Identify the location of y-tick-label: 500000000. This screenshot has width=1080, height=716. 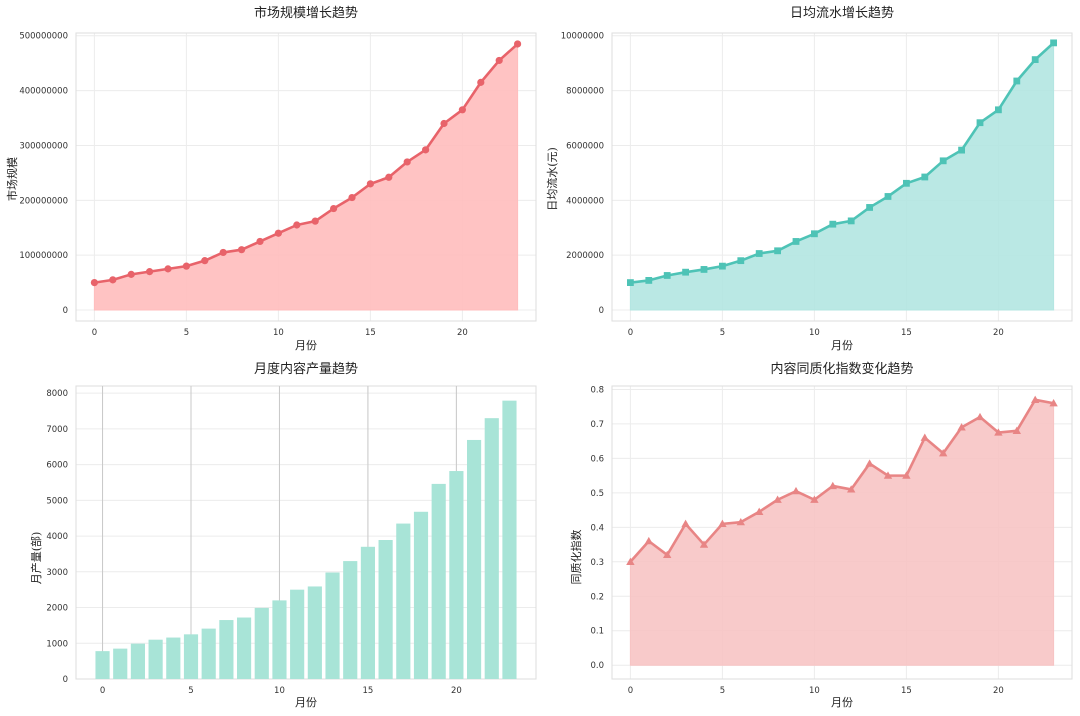
(43, 37).